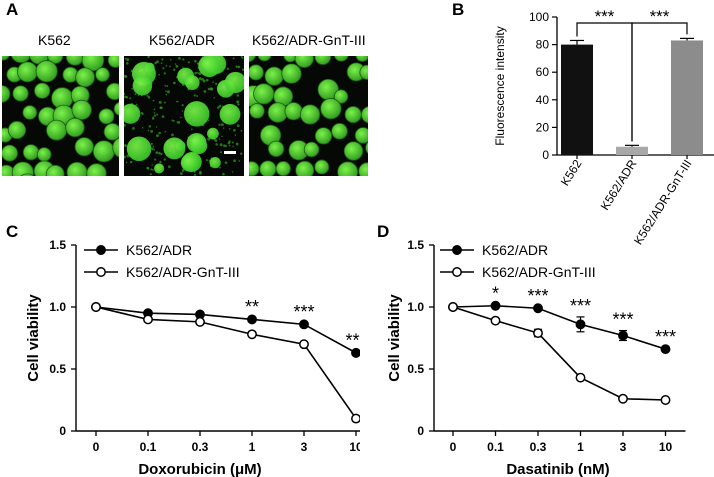 The width and height of the screenshot is (714, 477). What do you see at coordinates (500, 85) in the screenshot?
I see `y-axis-label: Fluorescence intensity` at bounding box center [500, 85].